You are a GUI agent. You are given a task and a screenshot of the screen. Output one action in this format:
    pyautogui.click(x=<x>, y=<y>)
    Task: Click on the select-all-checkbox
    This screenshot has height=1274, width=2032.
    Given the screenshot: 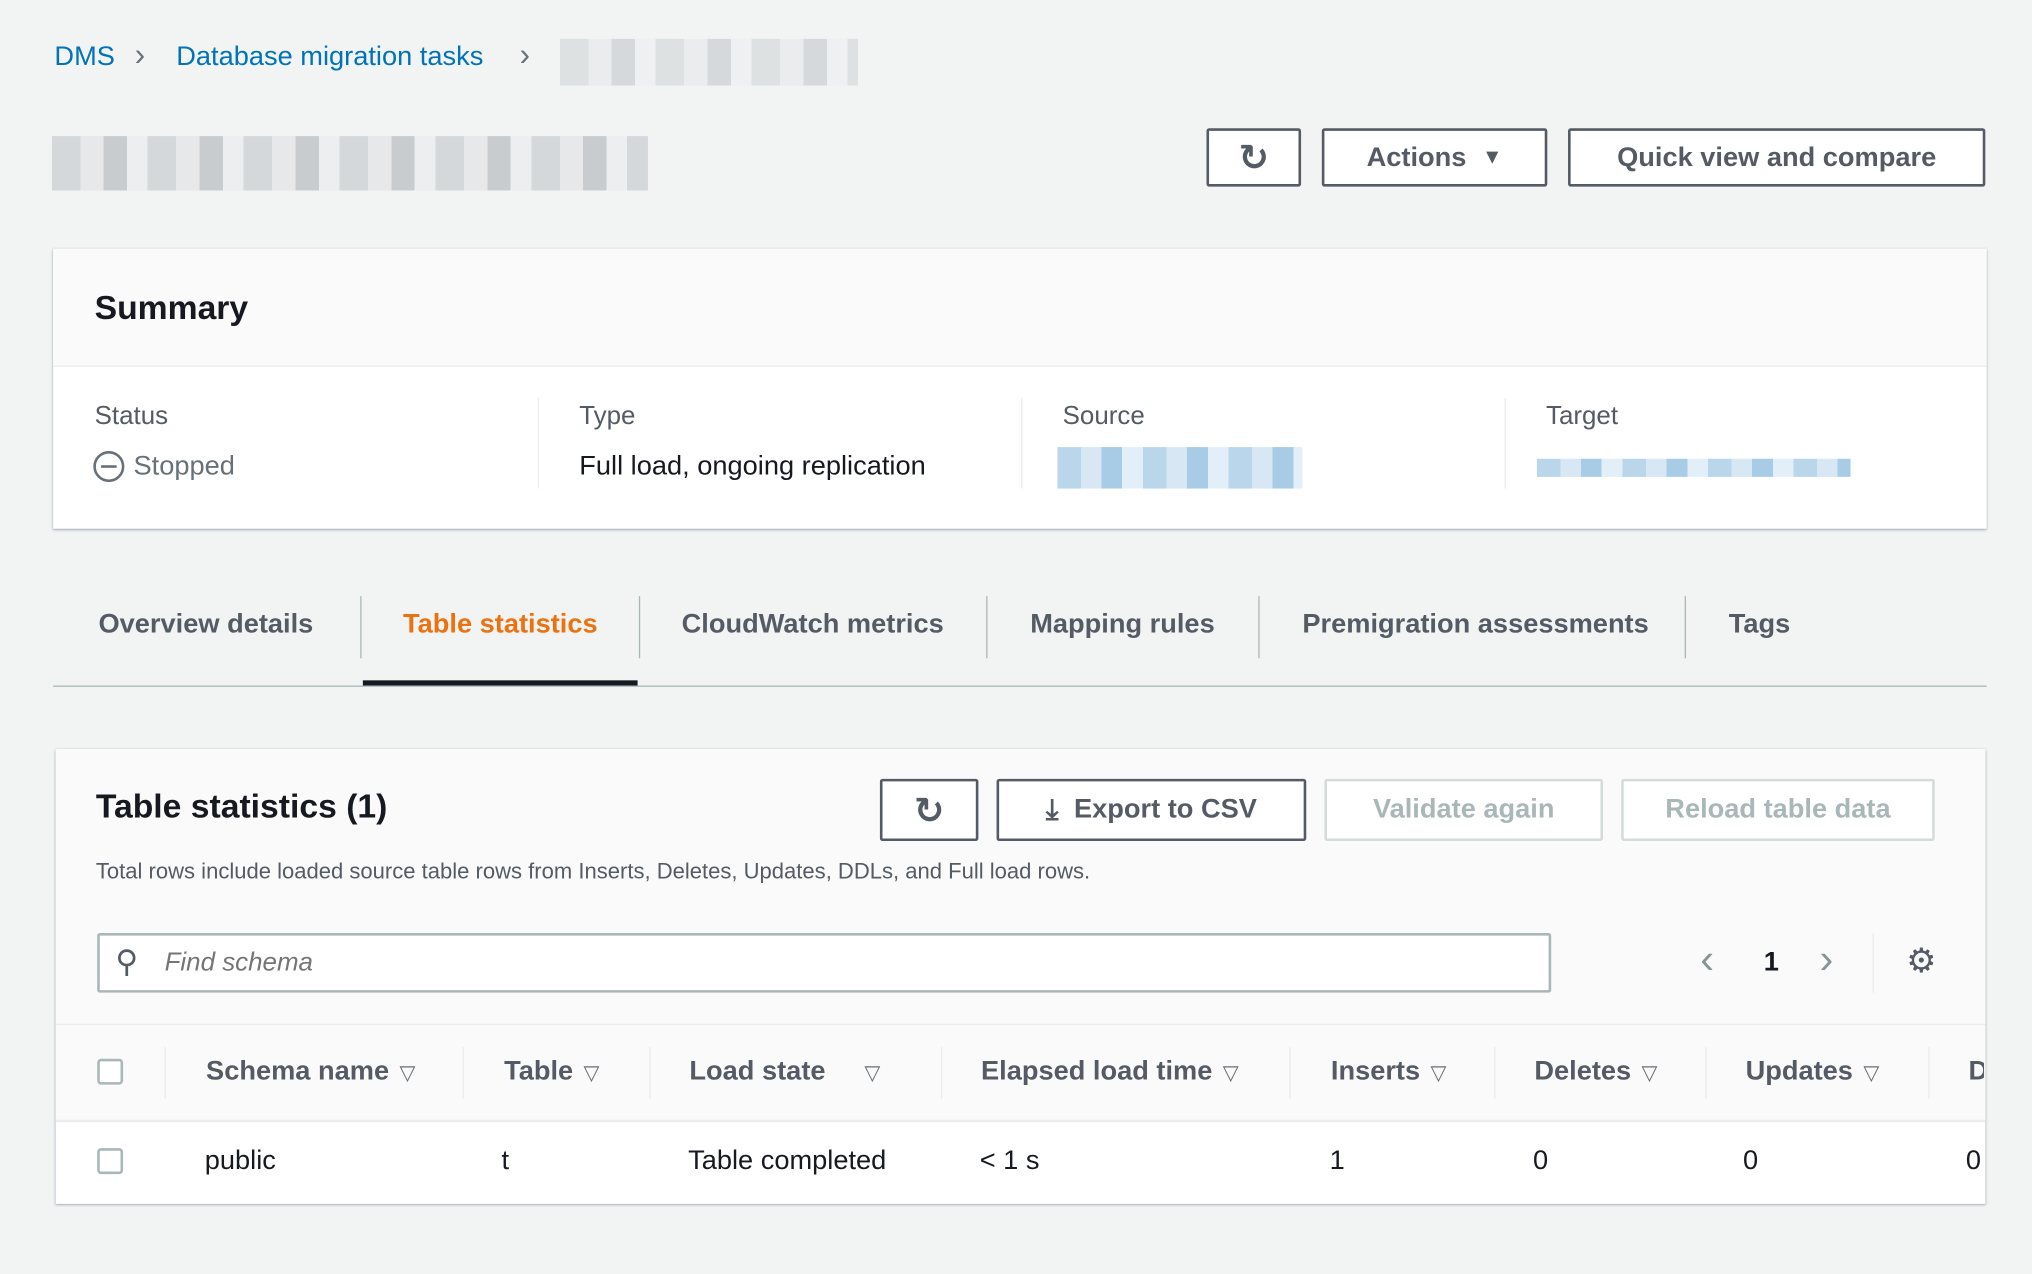 What is the action you would take?
    pyautogui.click(x=110, y=1071)
    